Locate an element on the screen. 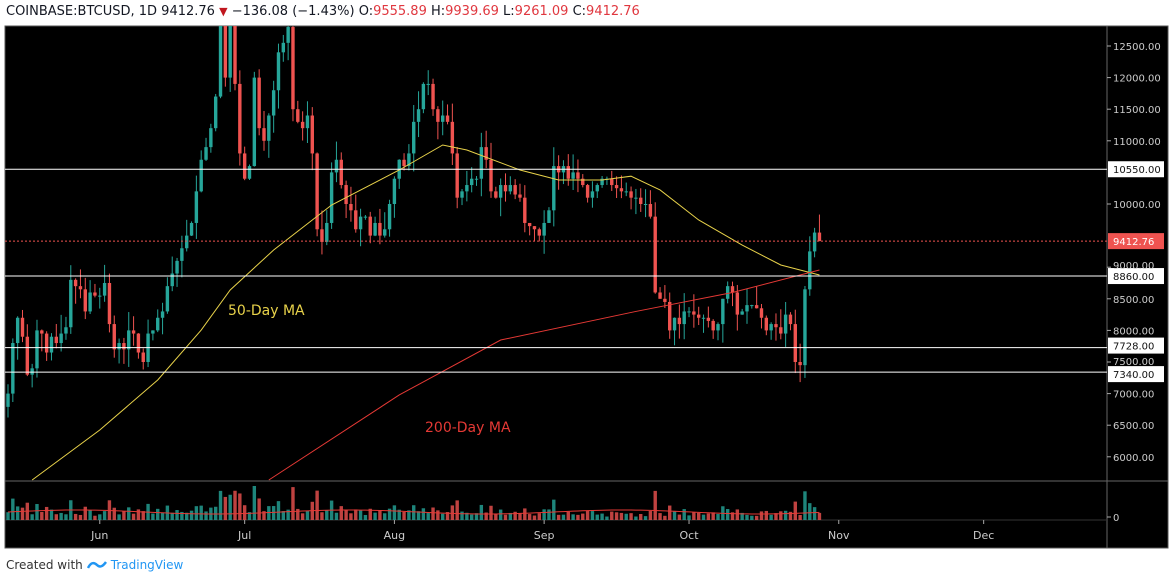 Image resolution: width=1173 pixels, height=581 pixels. last-price-label: 9412.76 is located at coordinates (1133, 242).